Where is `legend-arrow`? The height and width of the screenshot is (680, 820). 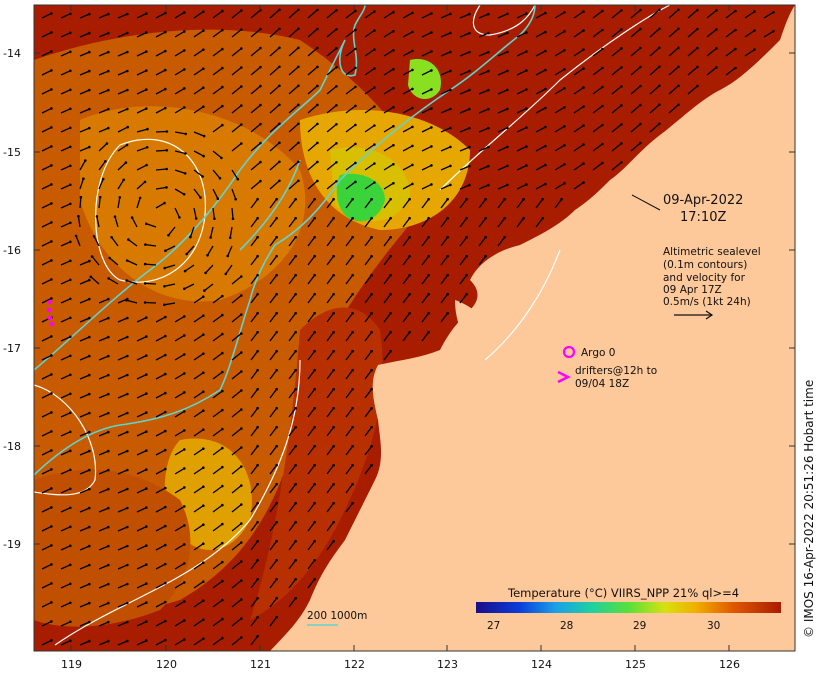 legend-arrow is located at coordinates (694, 315).